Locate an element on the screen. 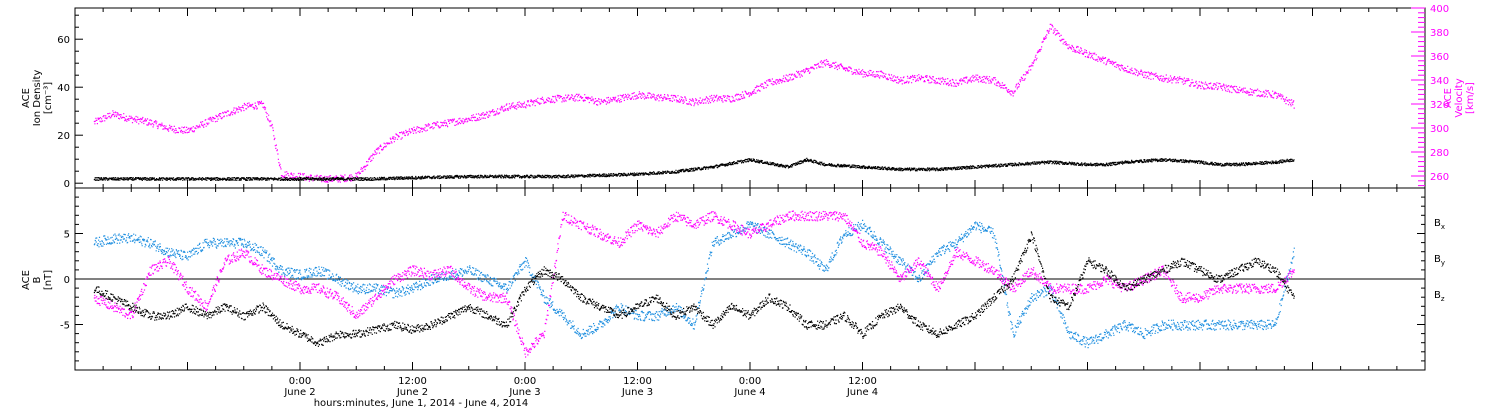  y-title-velocity: Velocity is located at coordinates (1459, 97).